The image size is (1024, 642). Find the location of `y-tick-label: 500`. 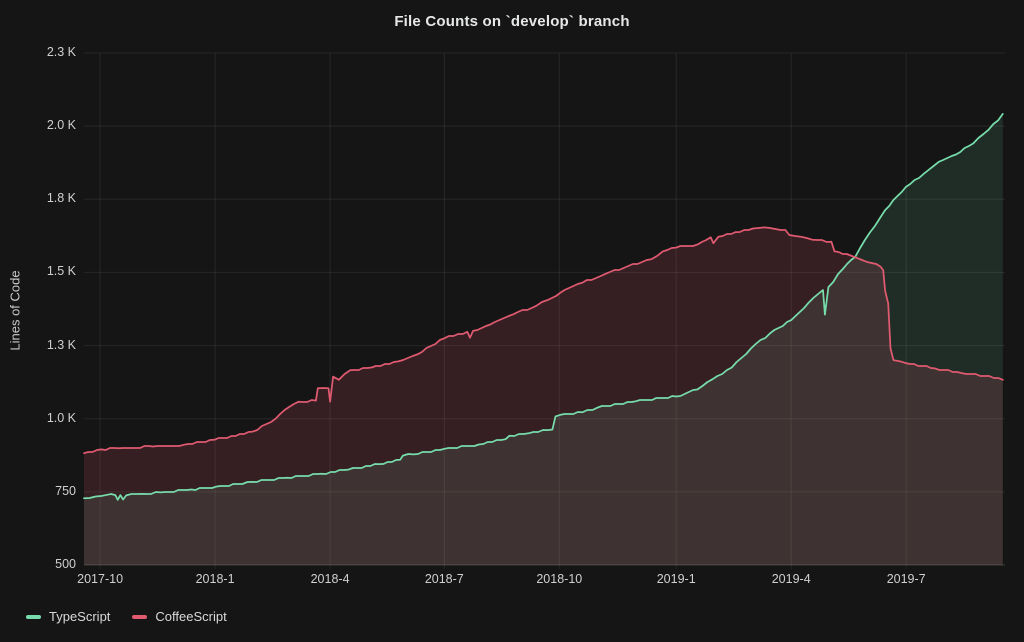

y-tick-label: 500 is located at coordinates (65, 564).